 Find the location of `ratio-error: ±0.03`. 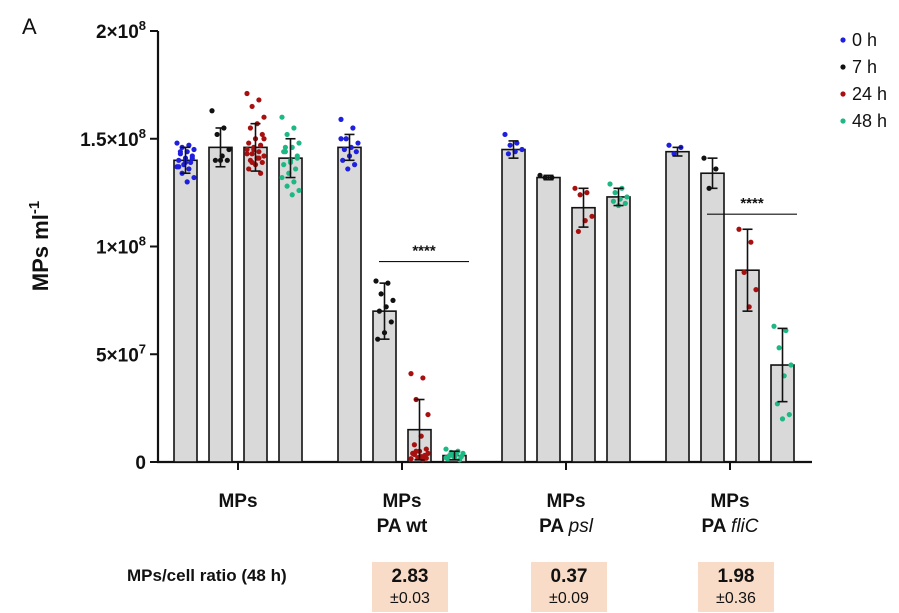

ratio-error: ±0.03 is located at coordinates (410, 598).